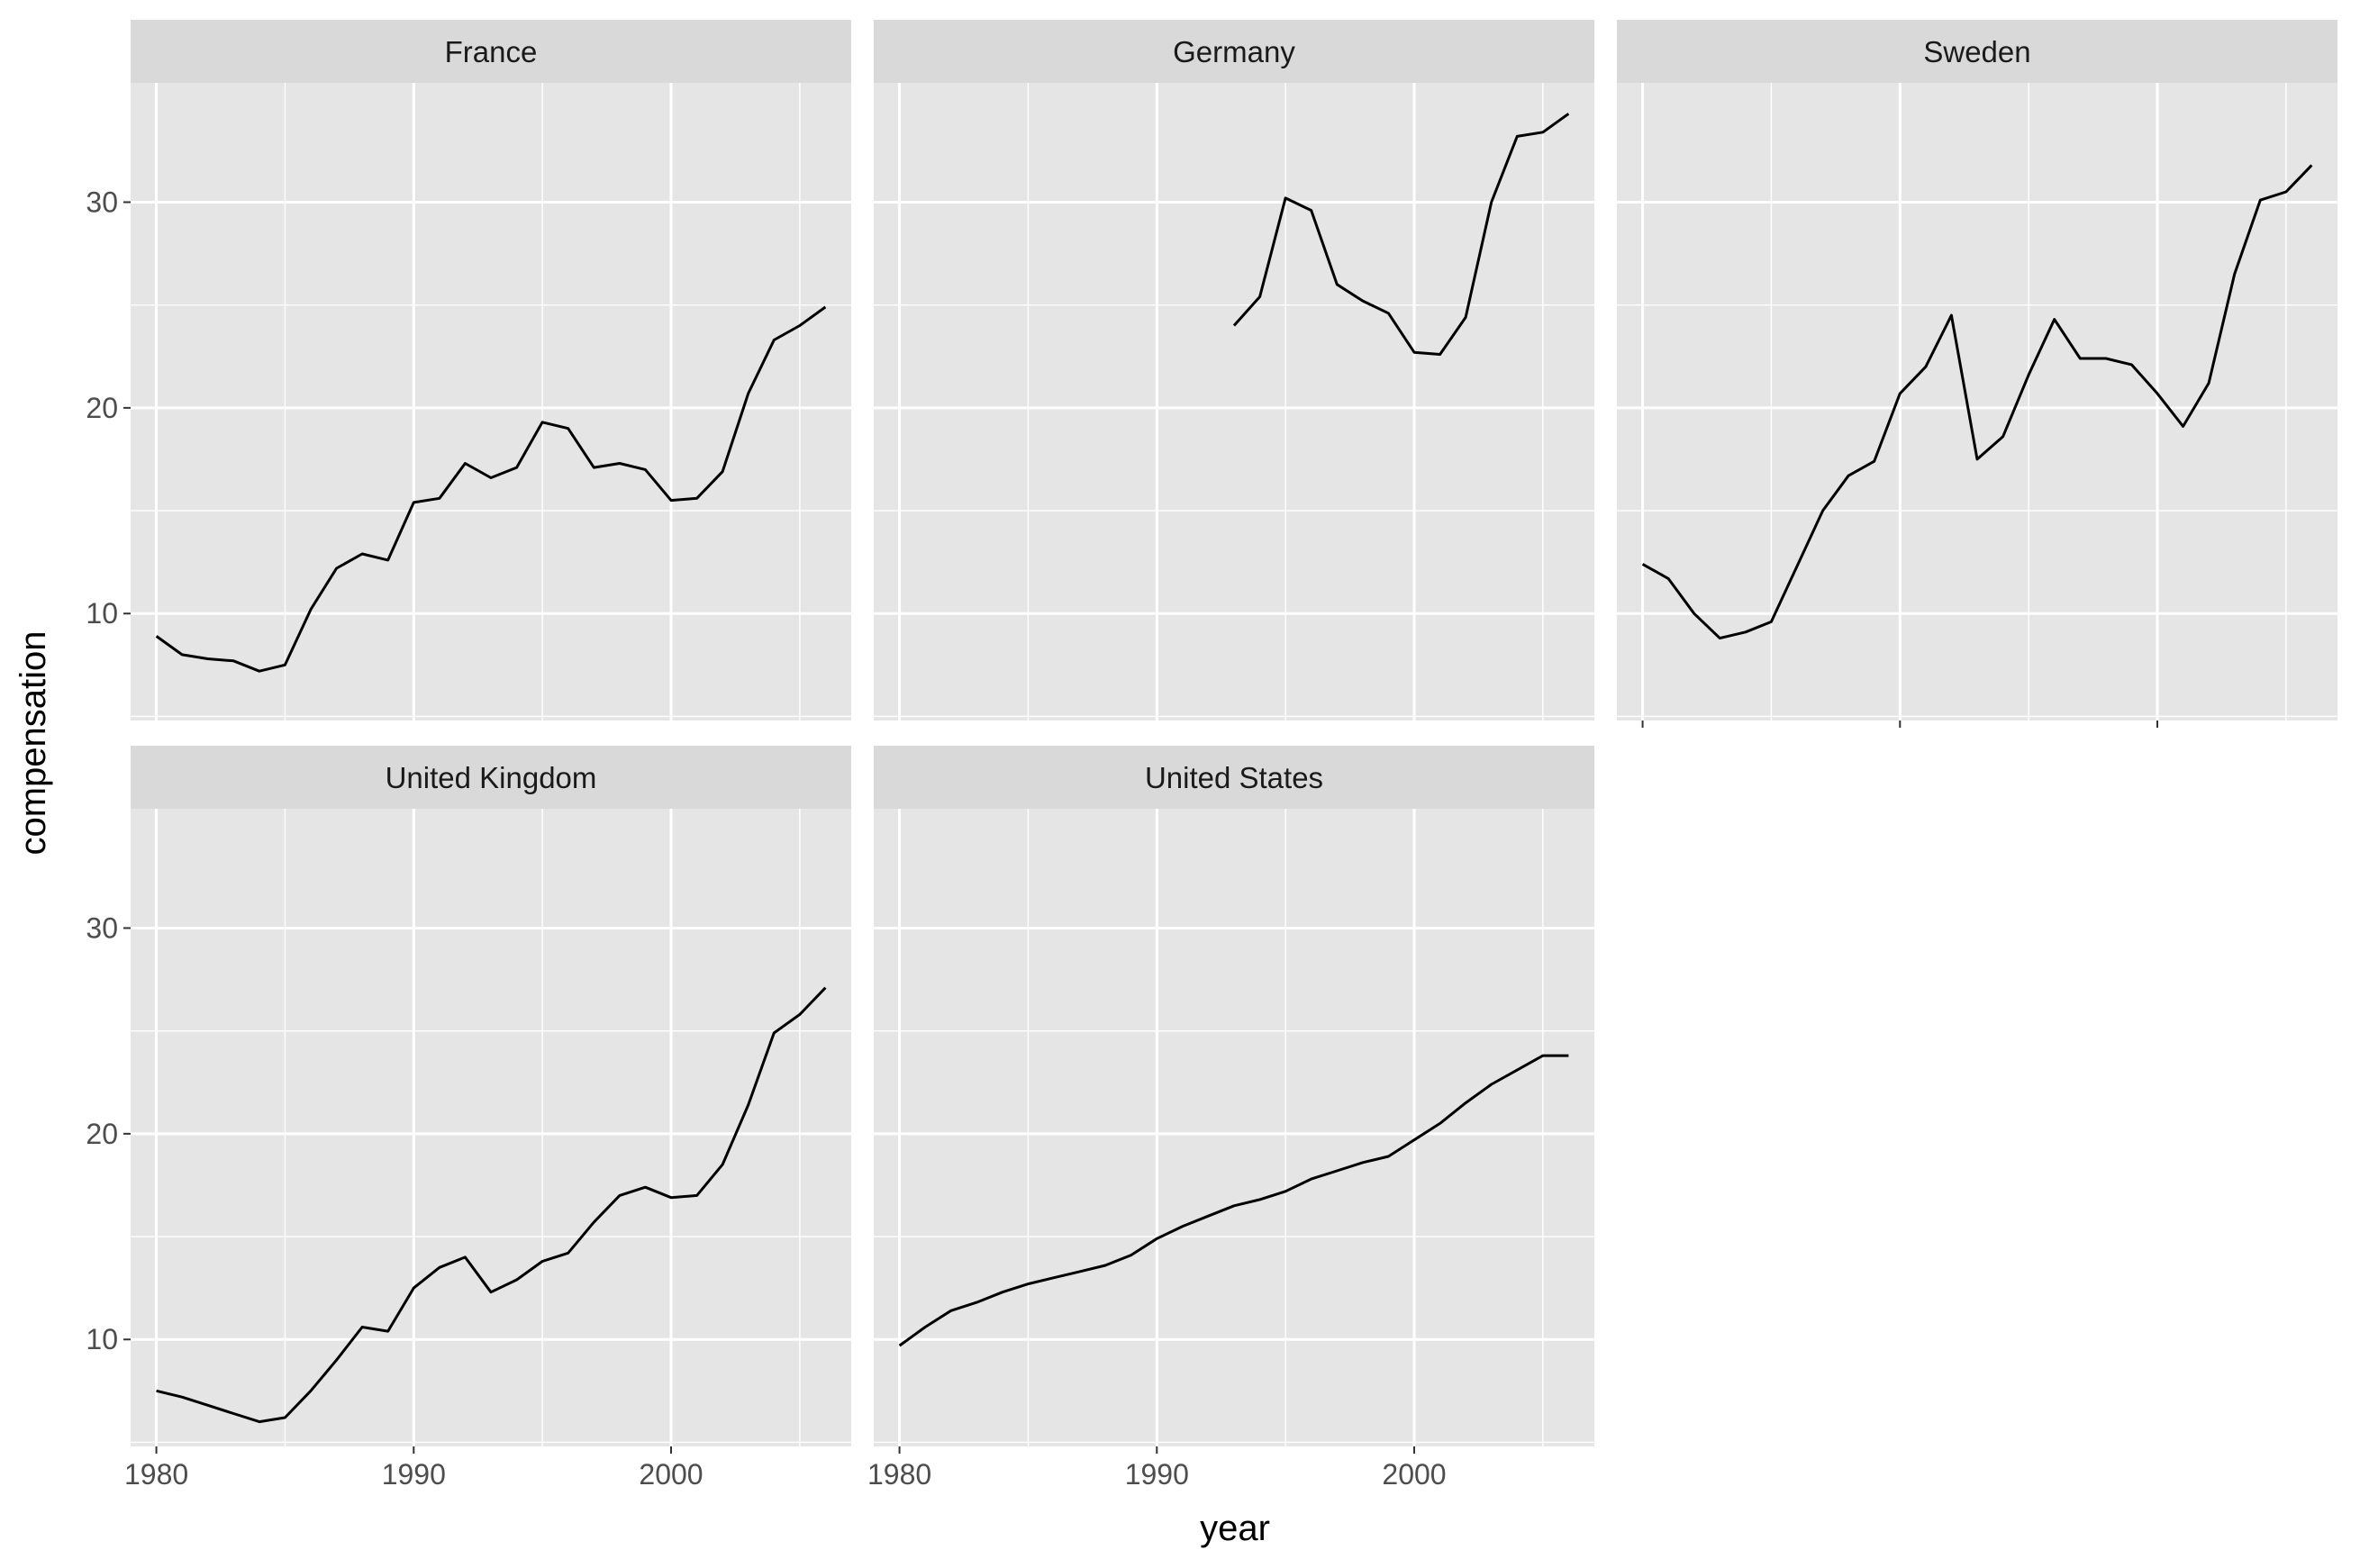 The image size is (2360, 1568). Describe the element at coordinates (1401, 234) in the screenshot. I see `series-line-germany` at that location.